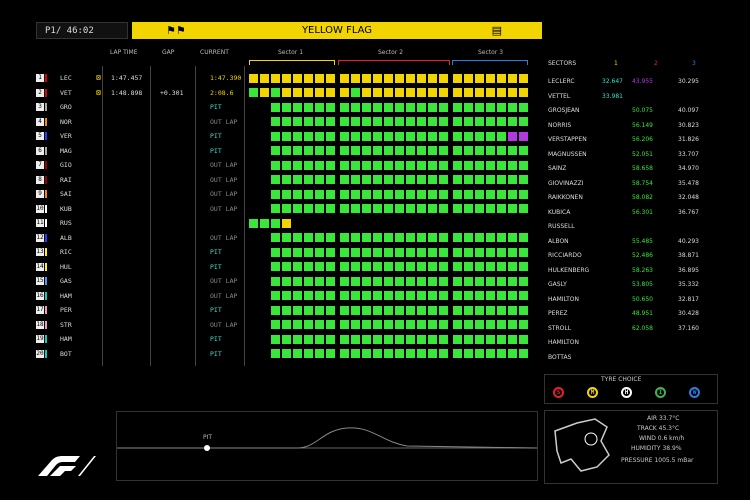 The height and width of the screenshot is (500, 750). What do you see at coordinates (286, 267) in the screenshot?
I see `driver-row: 14 HUL PIT` at bounding box center [286, 267].